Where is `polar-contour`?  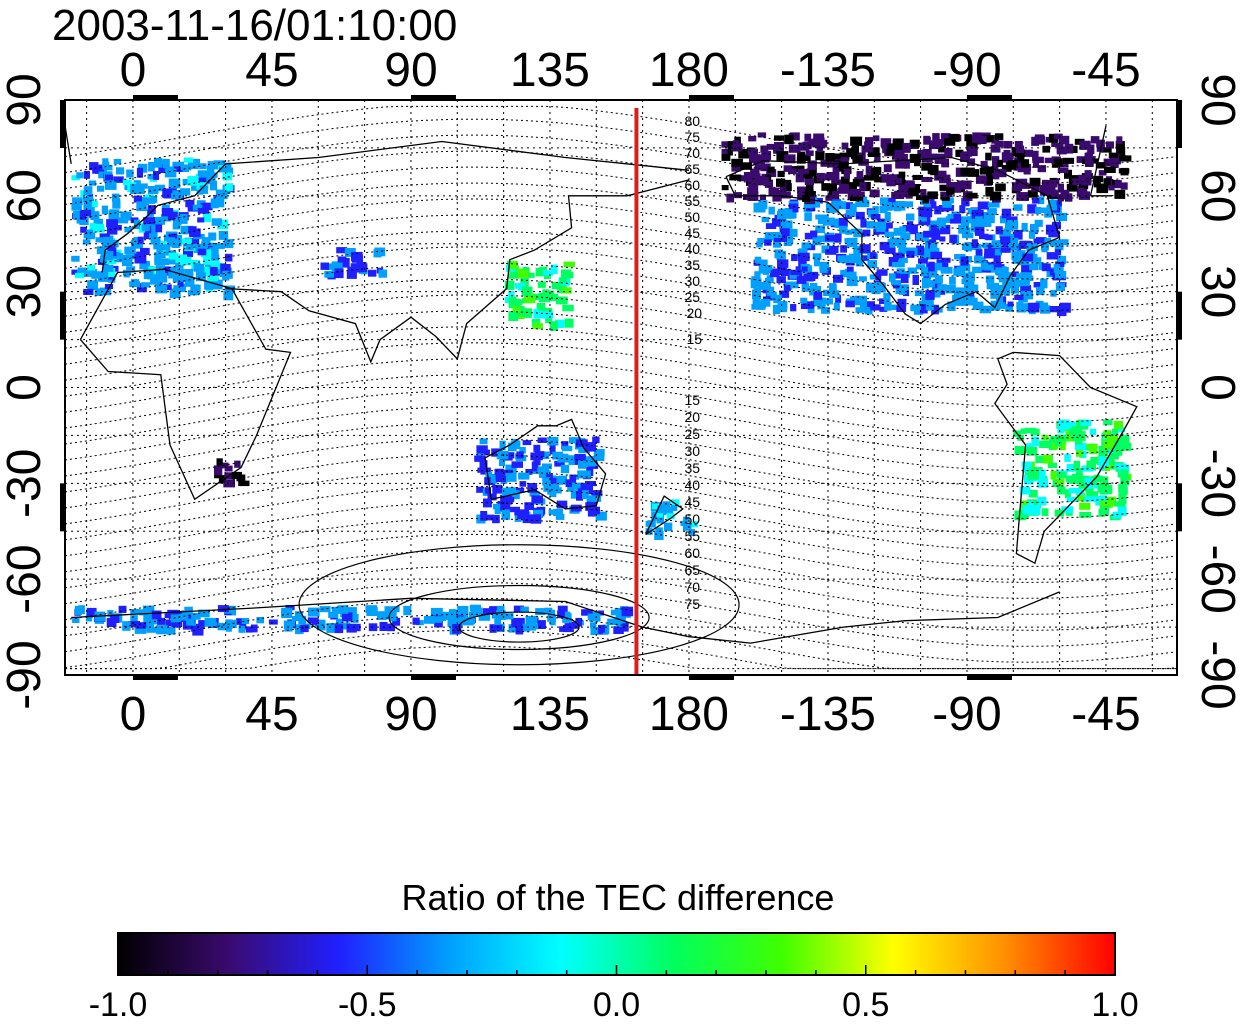
polar-contour is located at coordinates (519, 627).